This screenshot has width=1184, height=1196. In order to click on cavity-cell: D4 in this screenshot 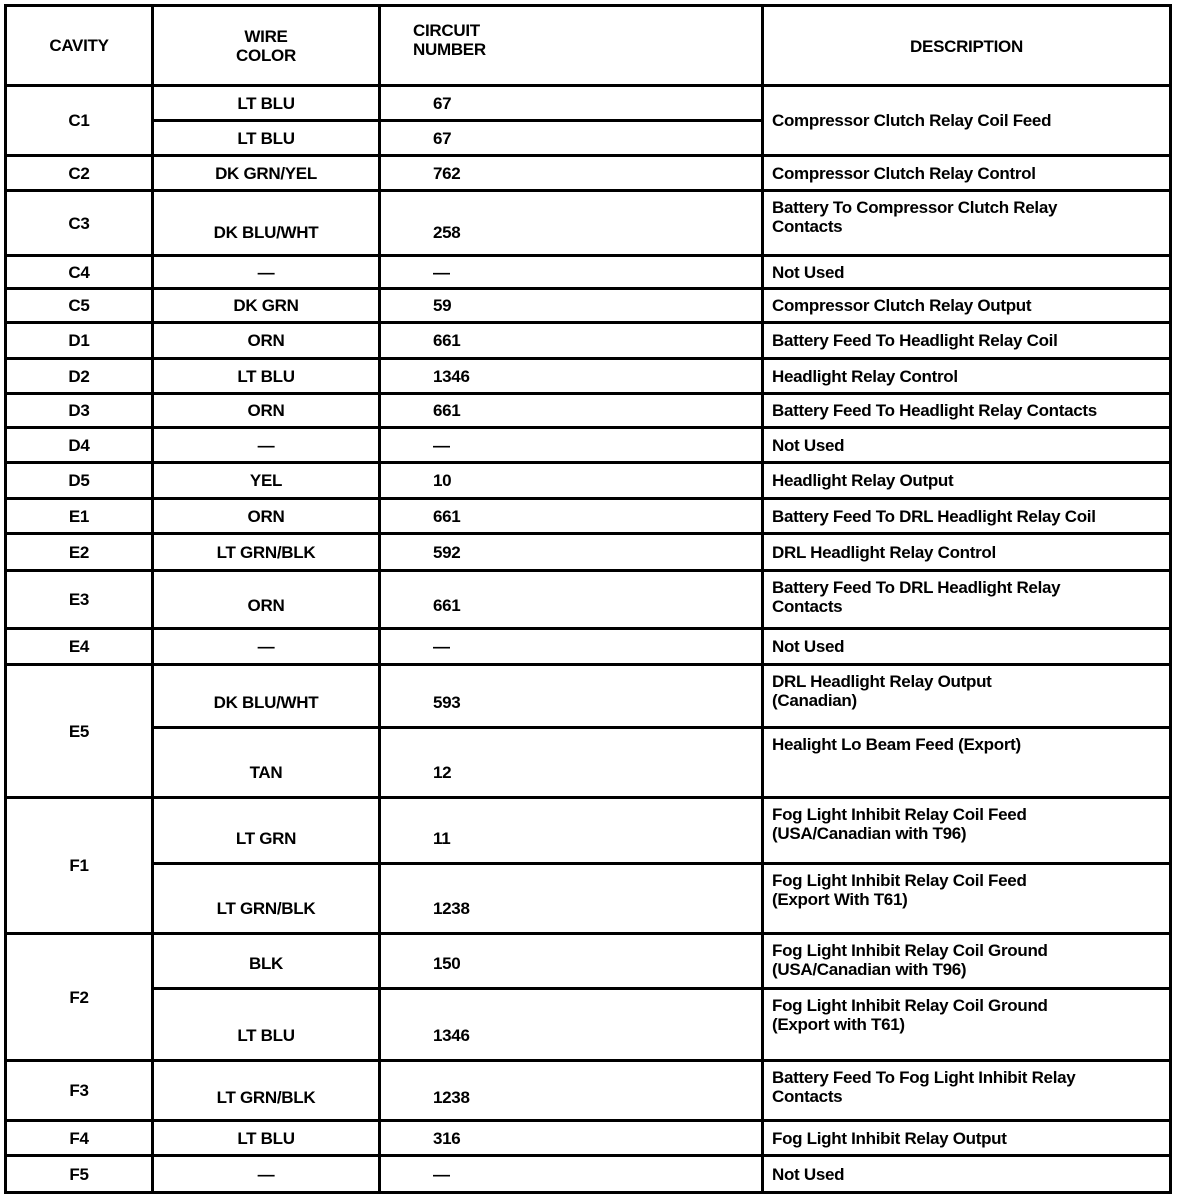, I will do `click(79, 445)`.